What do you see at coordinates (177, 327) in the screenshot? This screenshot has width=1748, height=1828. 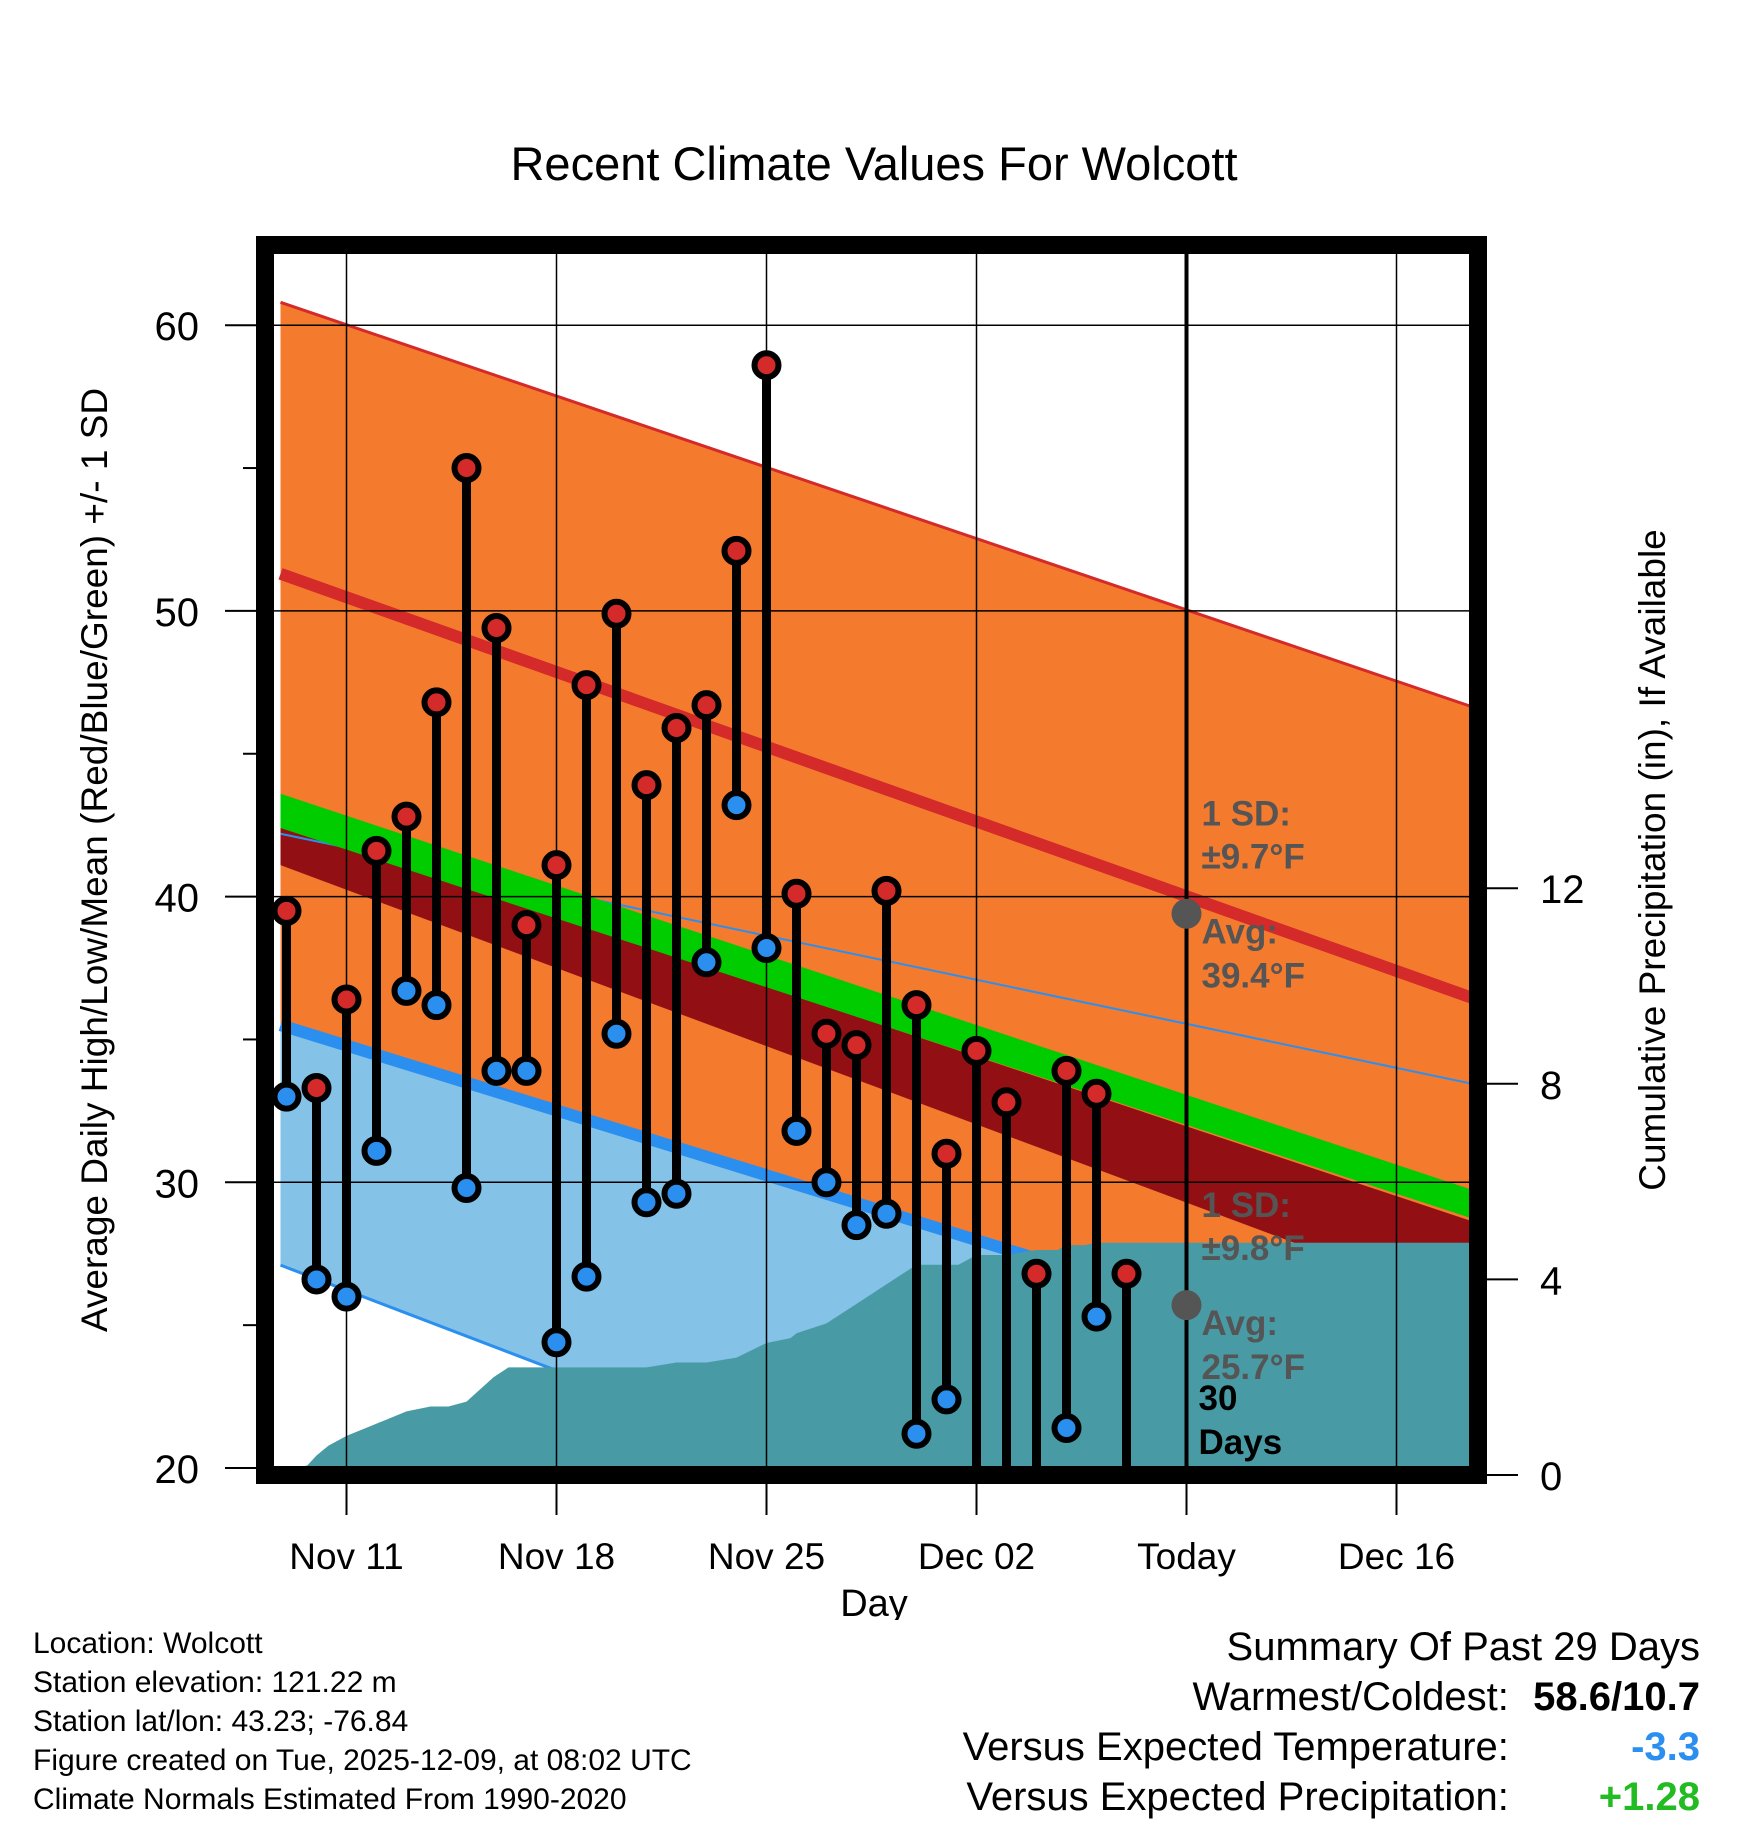 I see `y-tick-label: 60` at bounding box center [177, 327].